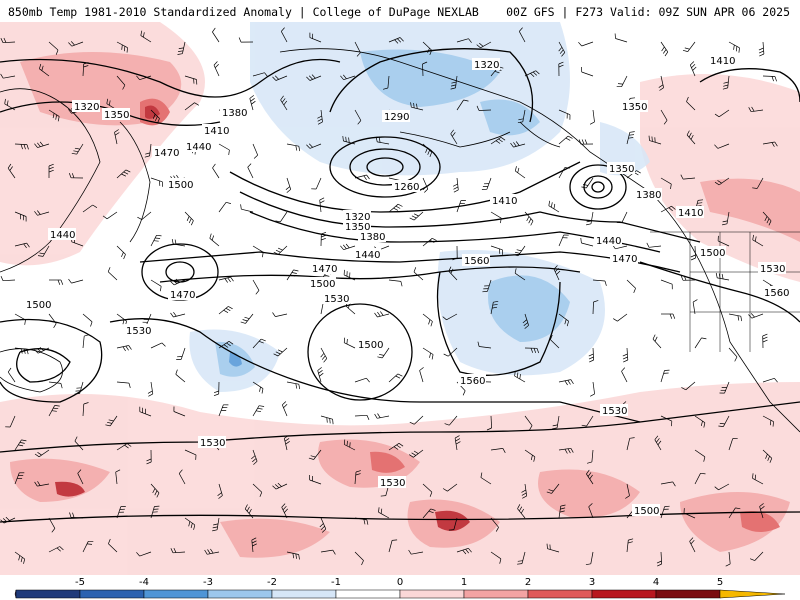  I want to click on label-1350-c: 1350, so click(621, 169).